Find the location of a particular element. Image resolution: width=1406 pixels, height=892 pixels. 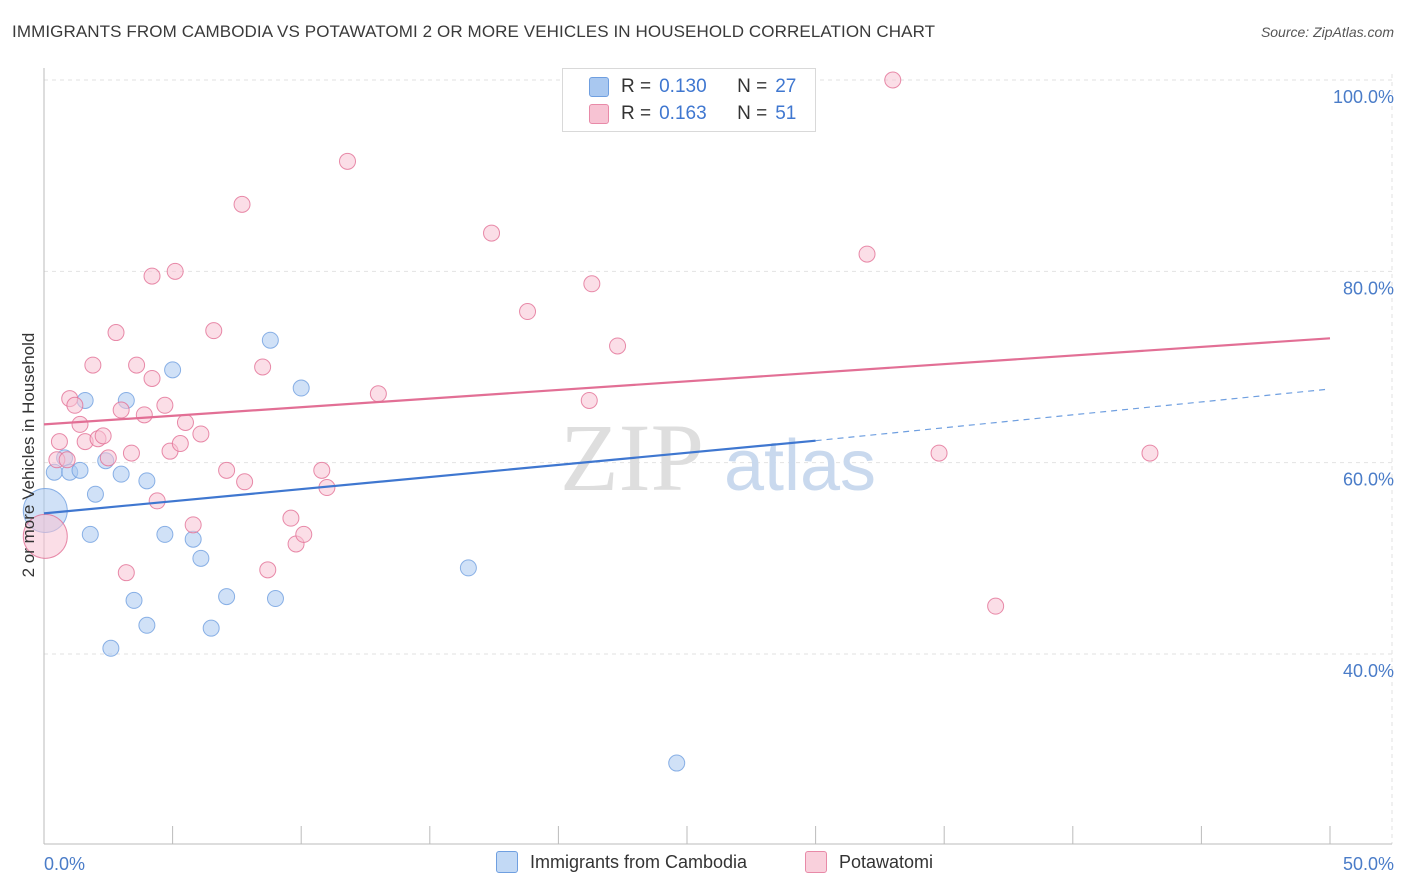

watermark: ZIP atlas is located at coordinates (718, 457).